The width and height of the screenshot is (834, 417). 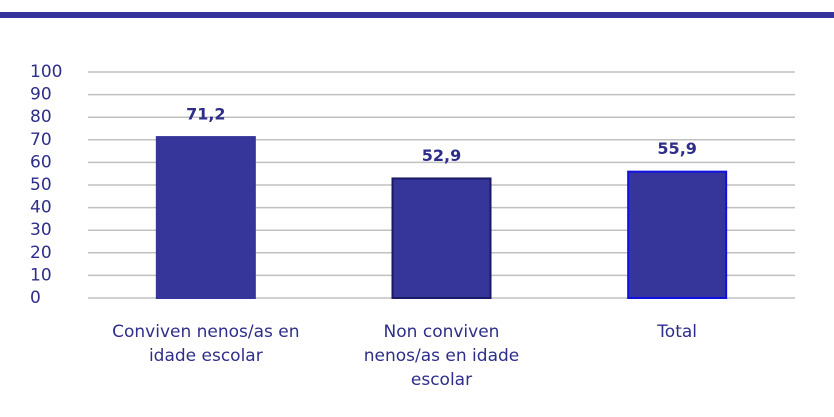 What do you see at coordinates (46, 72) in the screenshot?
I see `y-tick-label: 100` at bounding box center [46, 72].